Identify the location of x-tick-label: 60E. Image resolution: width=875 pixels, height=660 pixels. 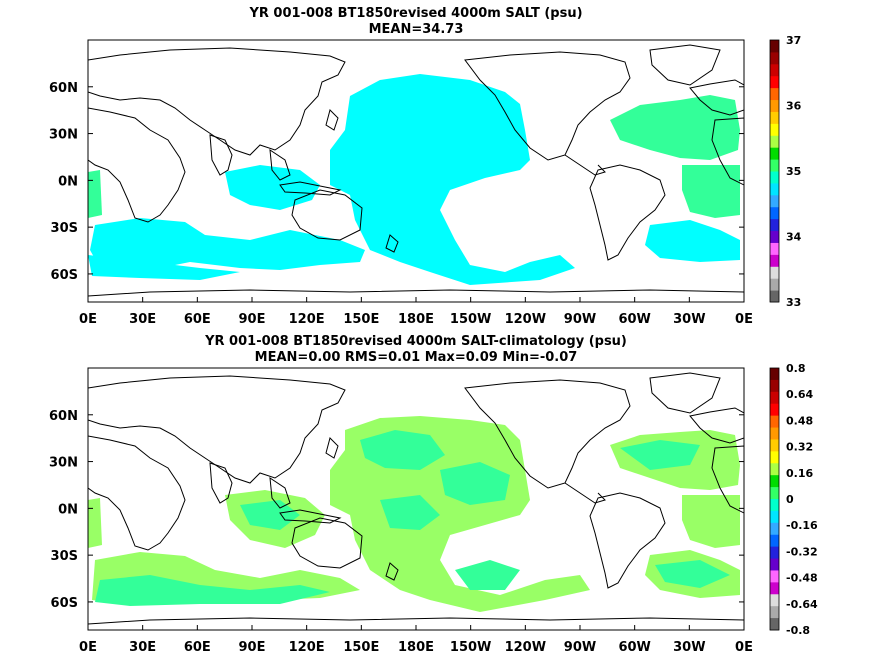
(197, 319).